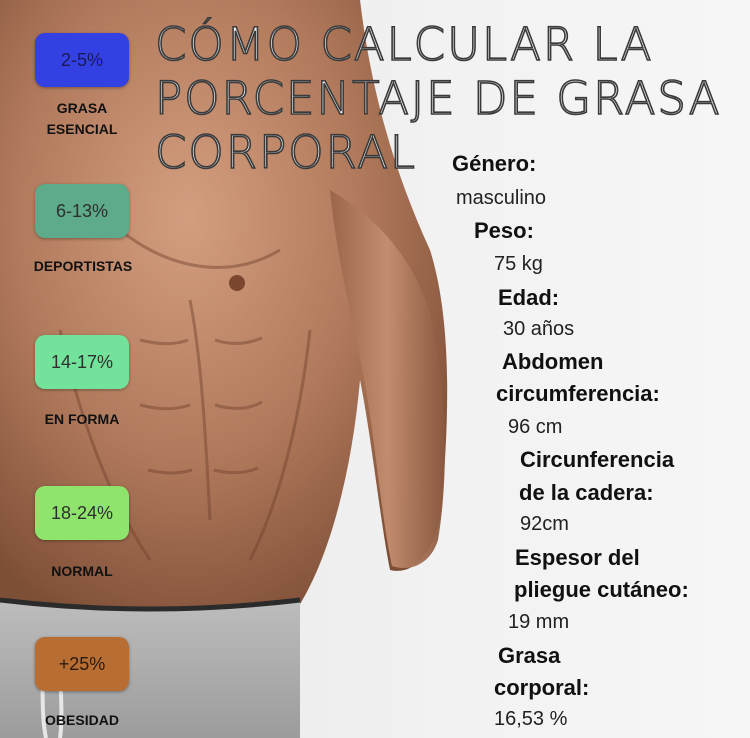  I want to click on gender-label: Género:, so click(494, 163).